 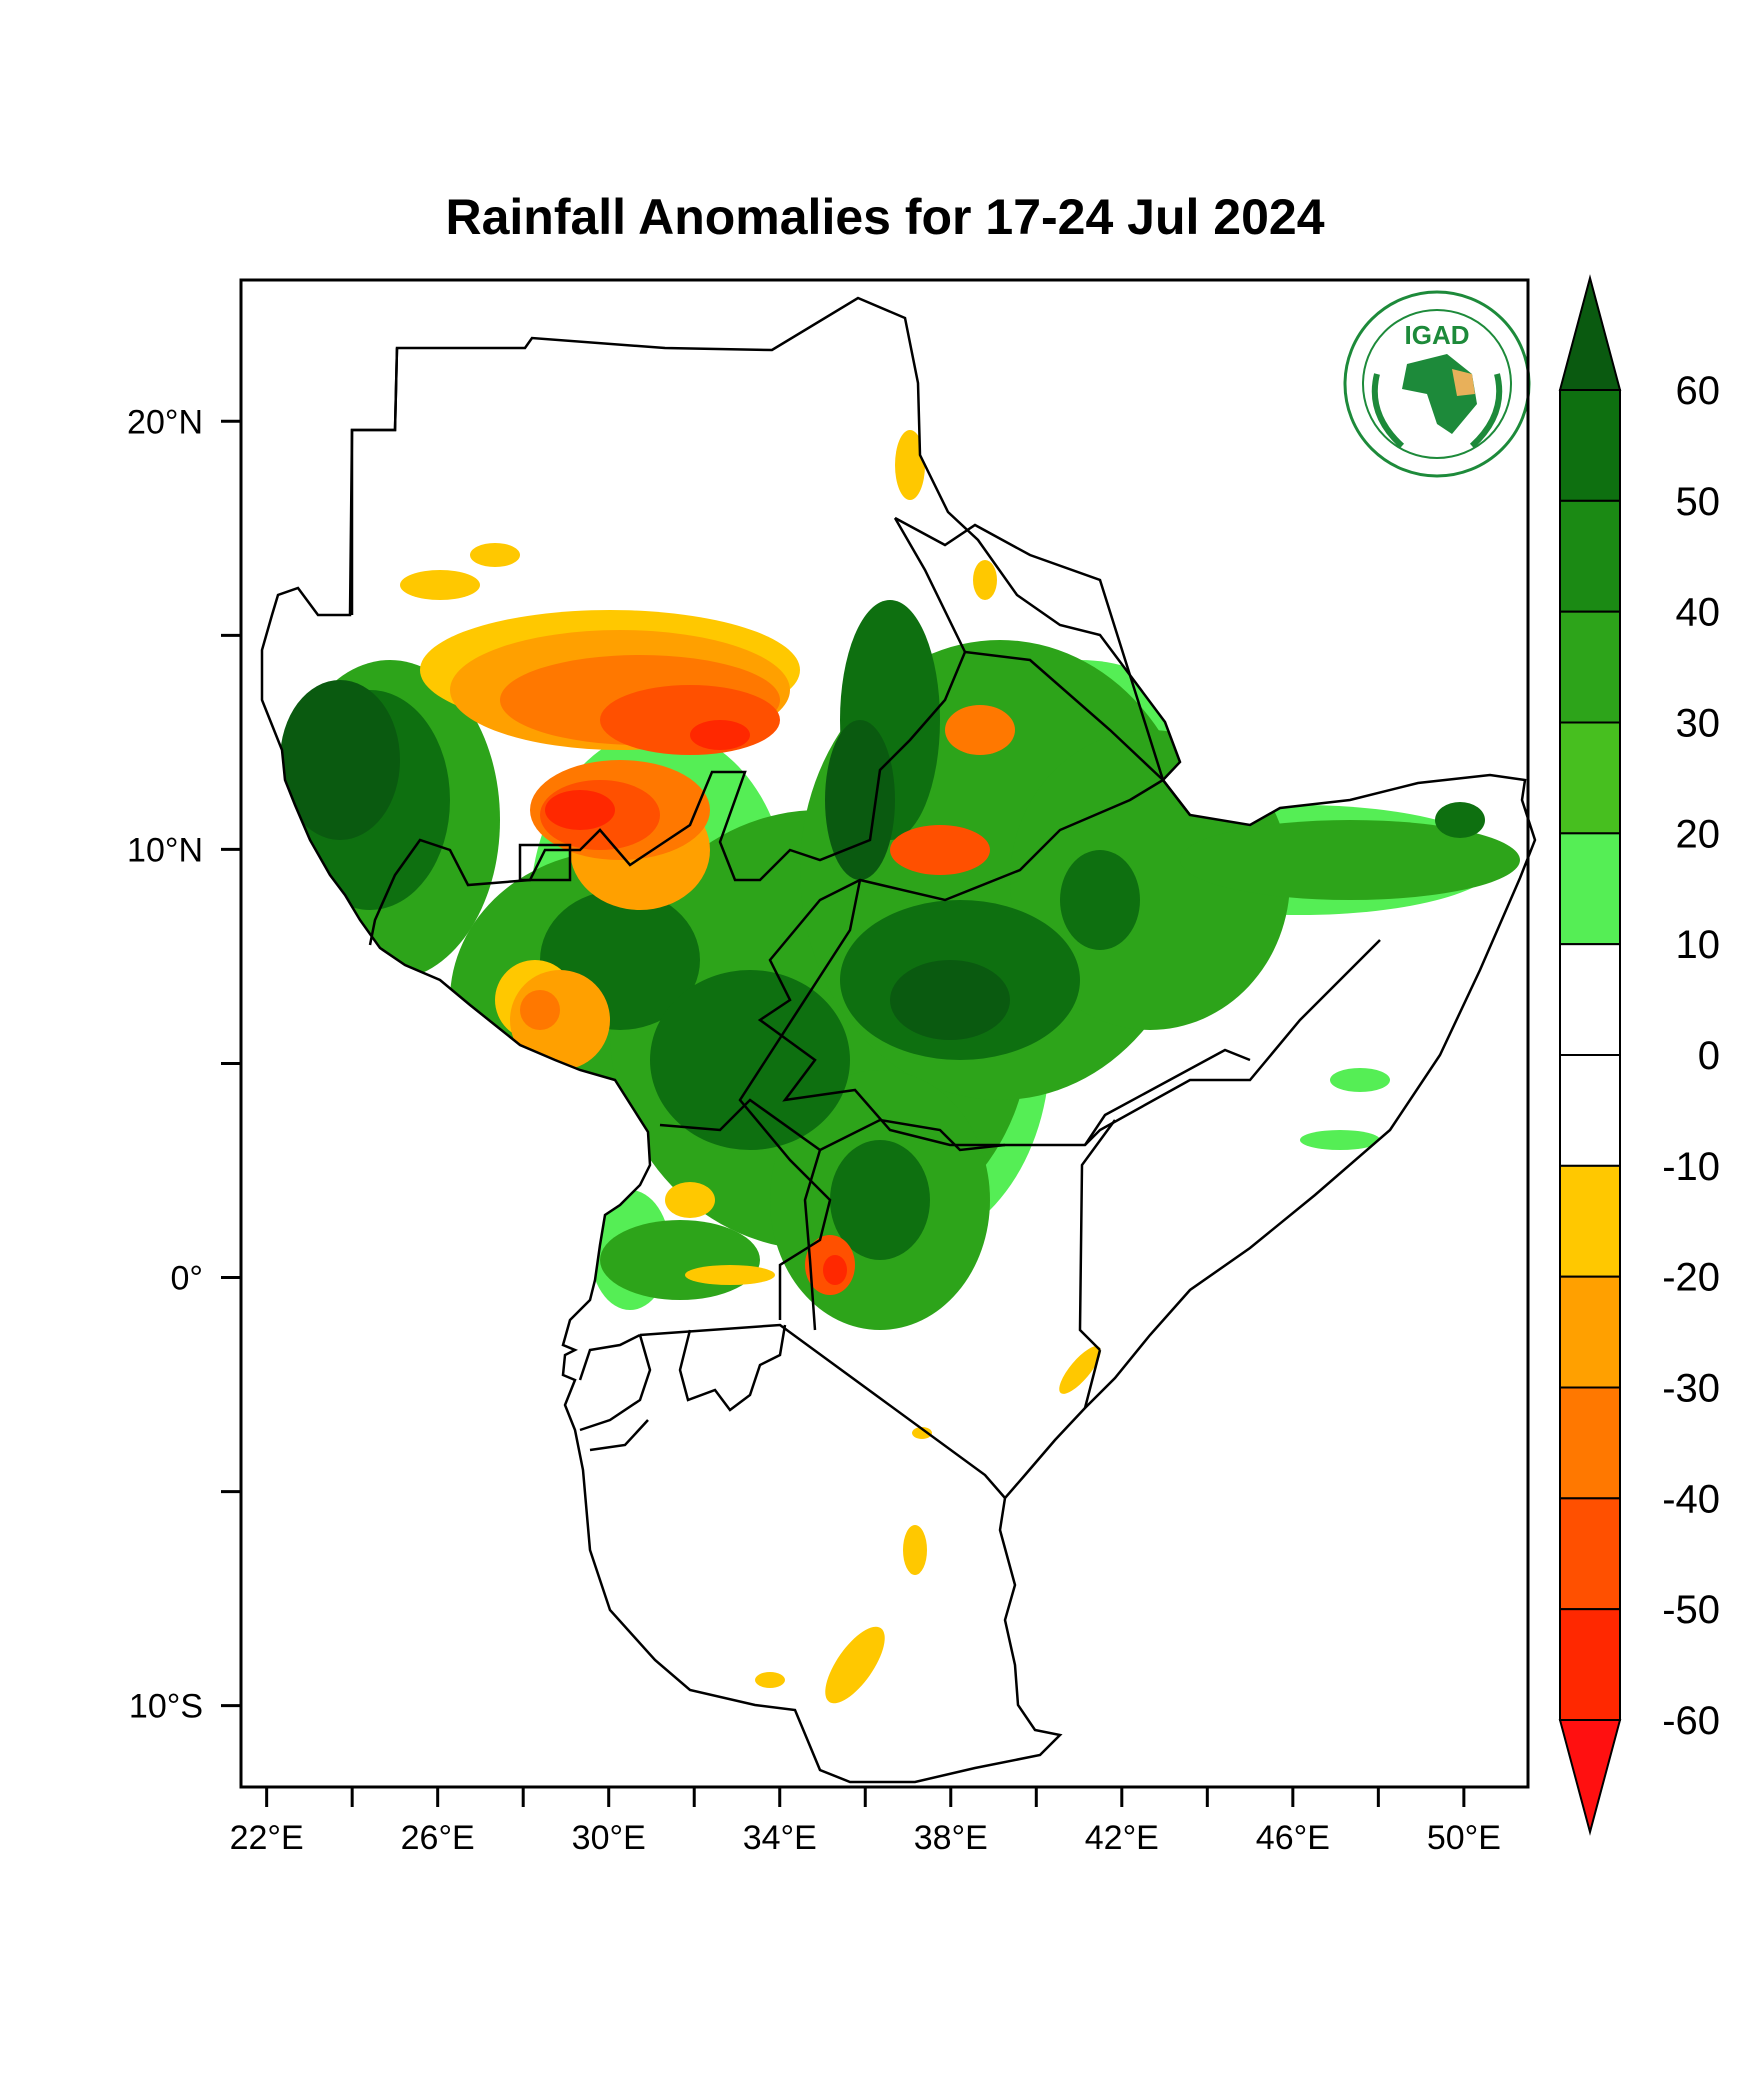 I want to click on colorbar-label: -50, so click(x=1691, y=1610).